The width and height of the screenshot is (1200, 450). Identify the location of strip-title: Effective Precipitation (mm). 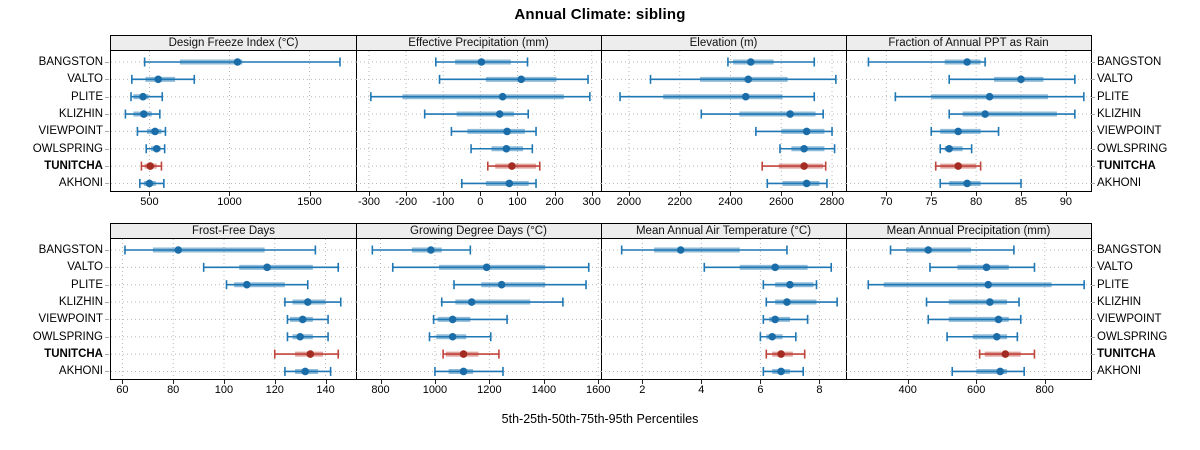
(478, 43).